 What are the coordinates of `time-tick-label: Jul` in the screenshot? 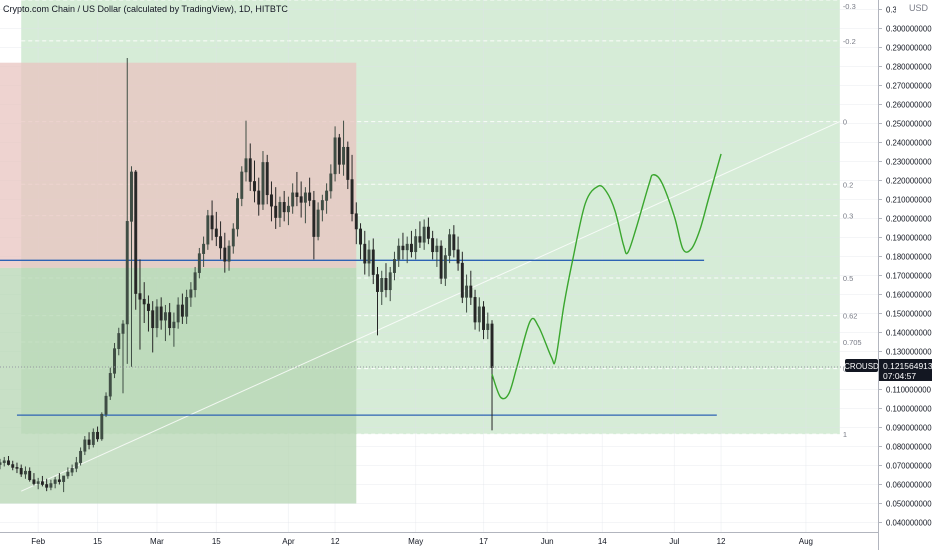 It's located at (674, 541).